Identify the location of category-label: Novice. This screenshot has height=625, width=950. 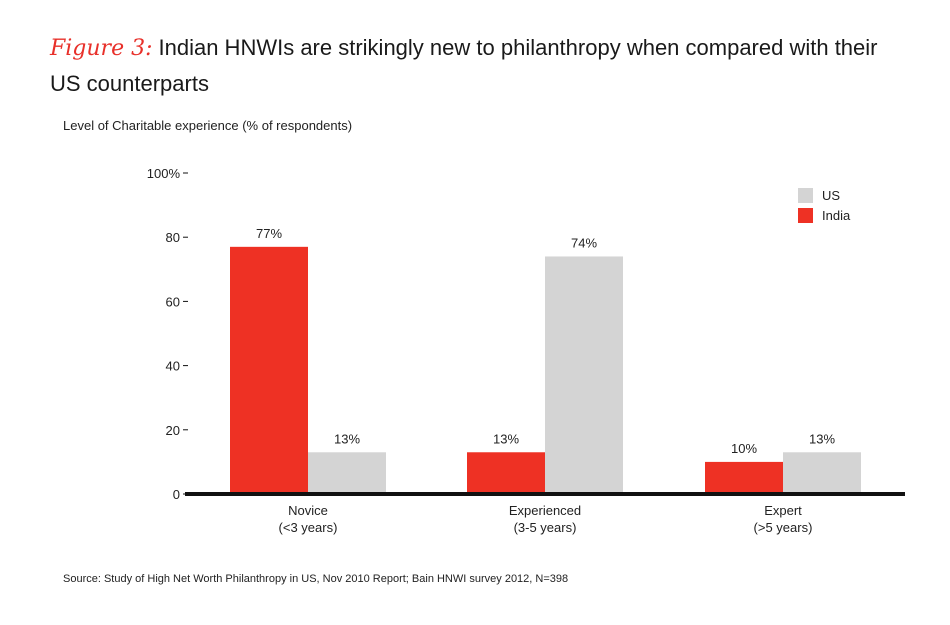
(308, 510).